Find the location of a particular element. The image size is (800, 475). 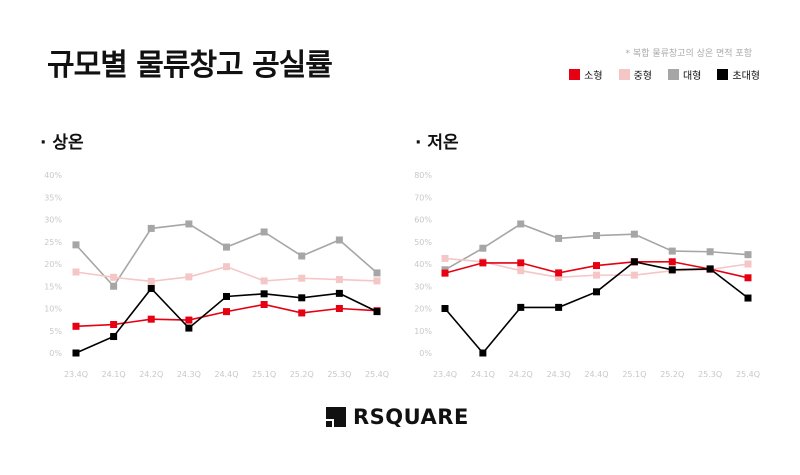

y-tick-label: 15% is located at coordinates (53, 286).